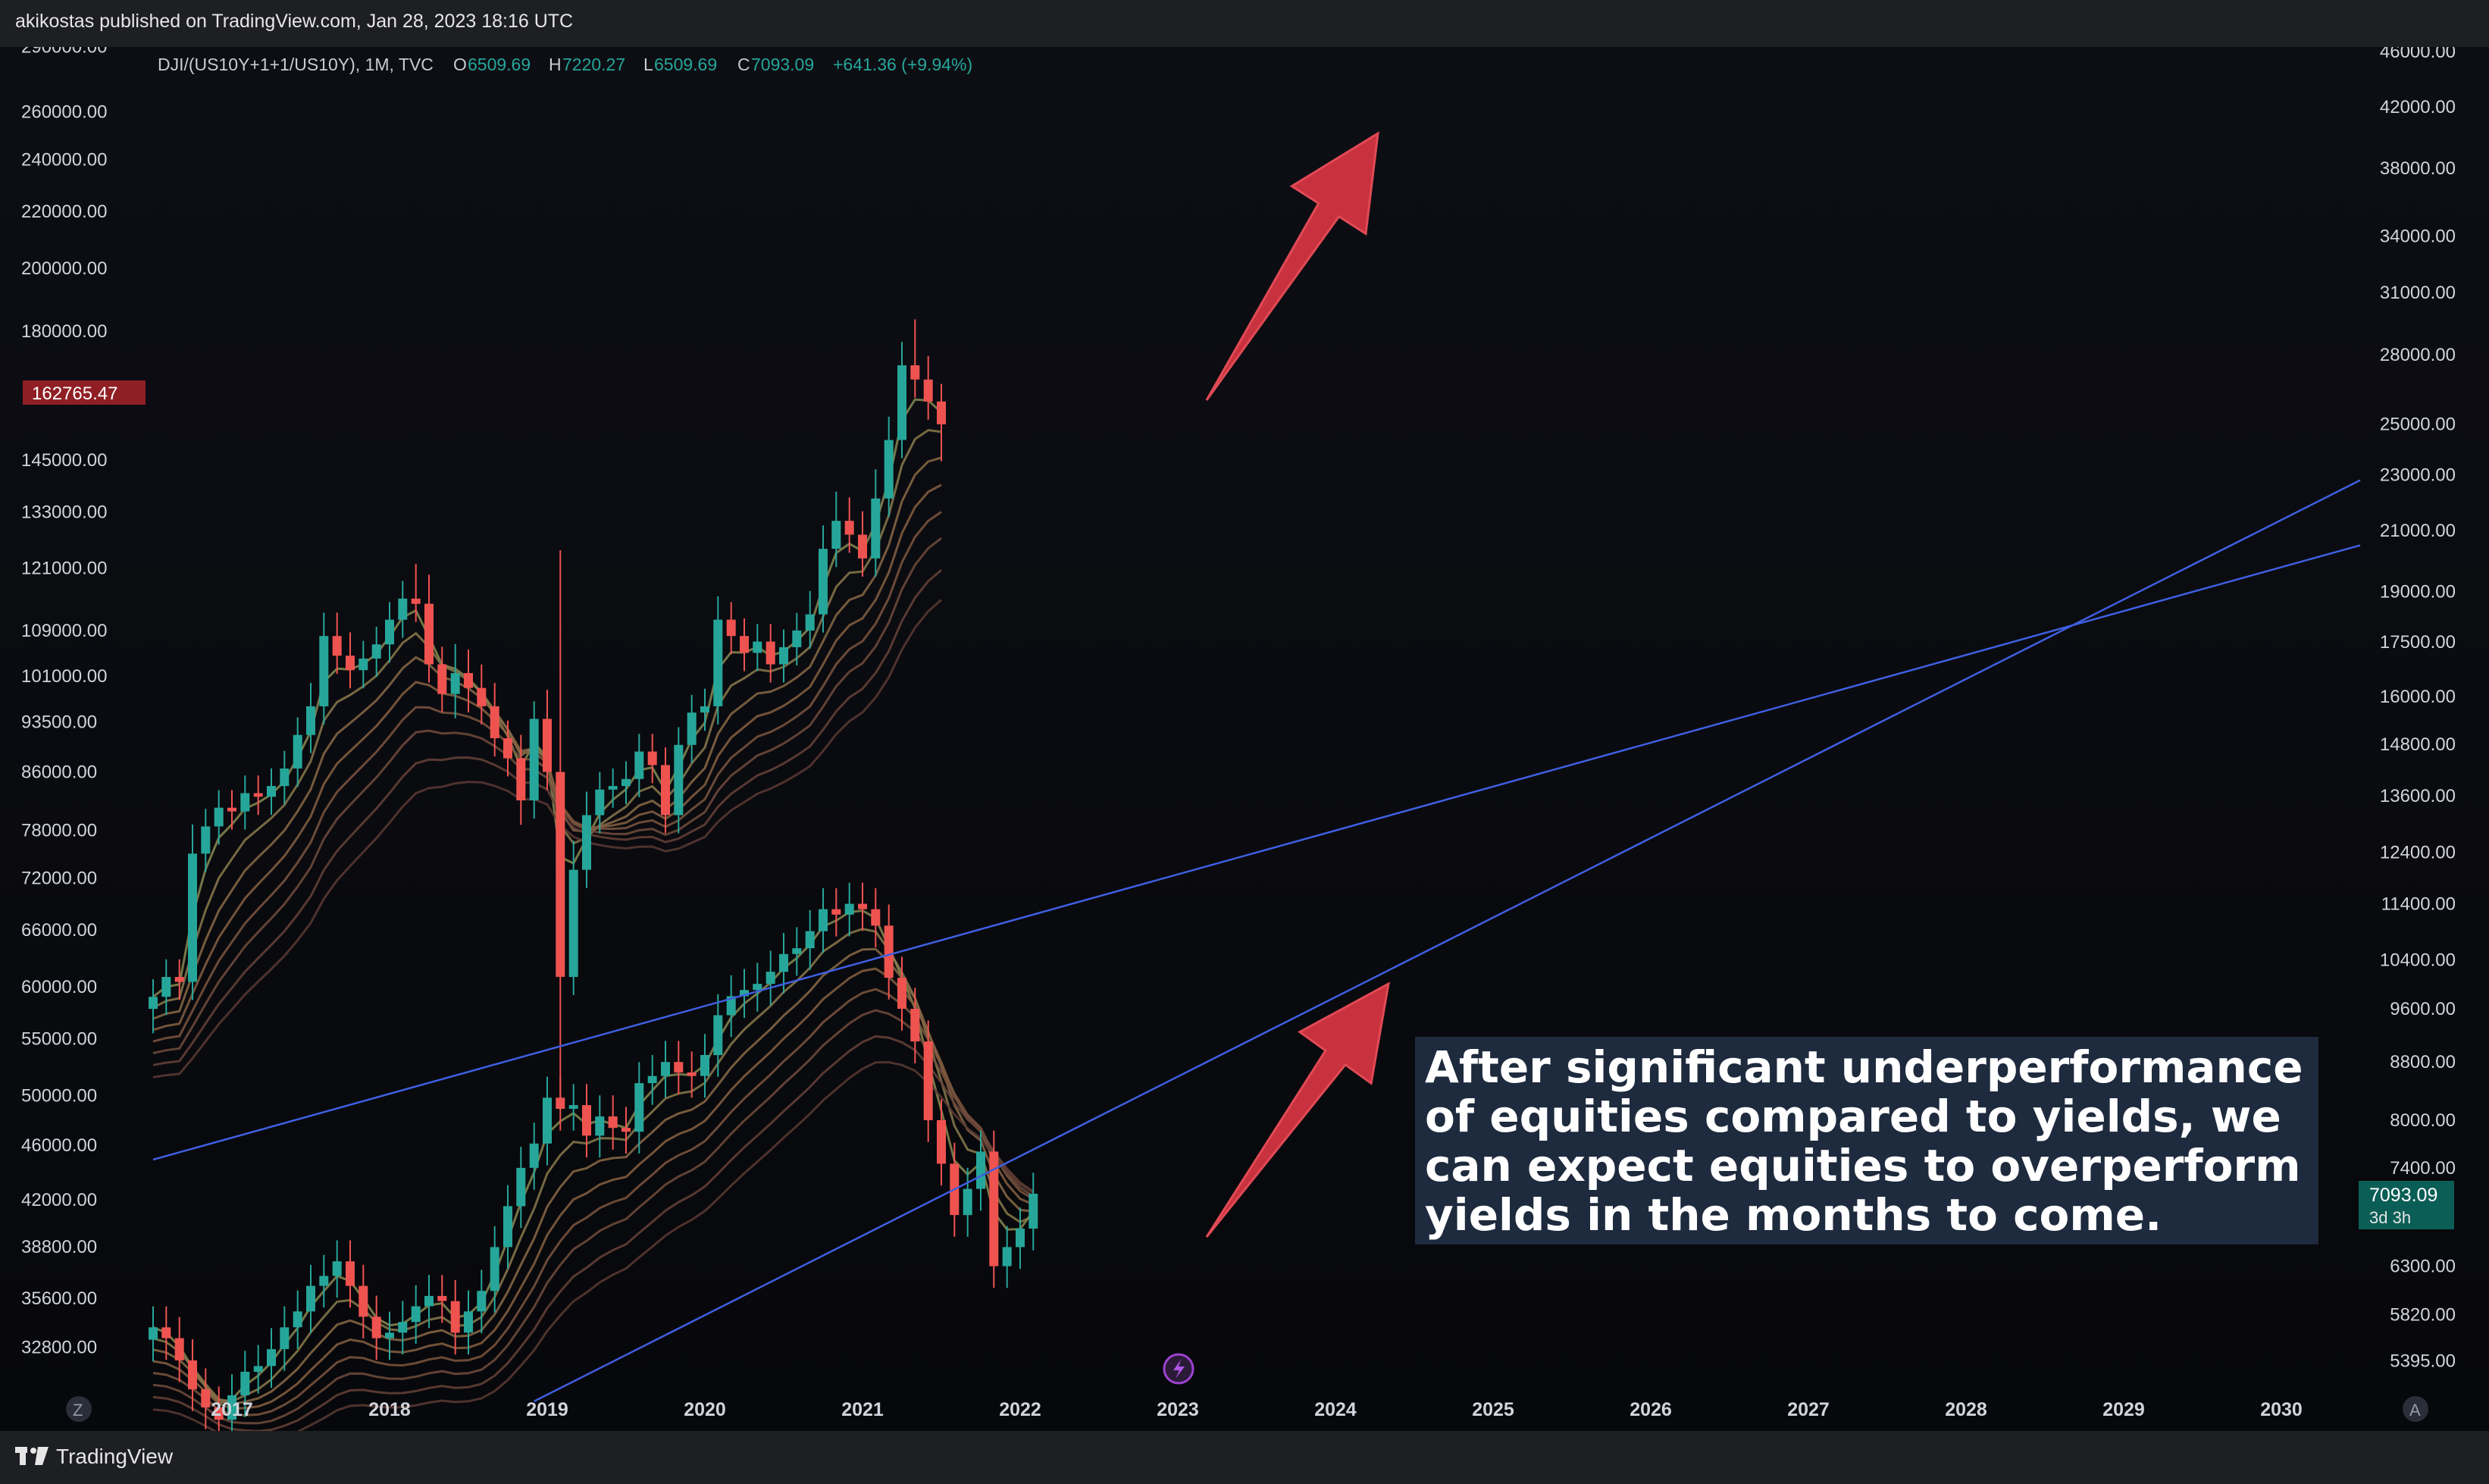  What do you see at coordinates (2418, 697) in the screenshot?
I see `right-axis-tick-11: 16000.00` at bounding box center [2418, 697].